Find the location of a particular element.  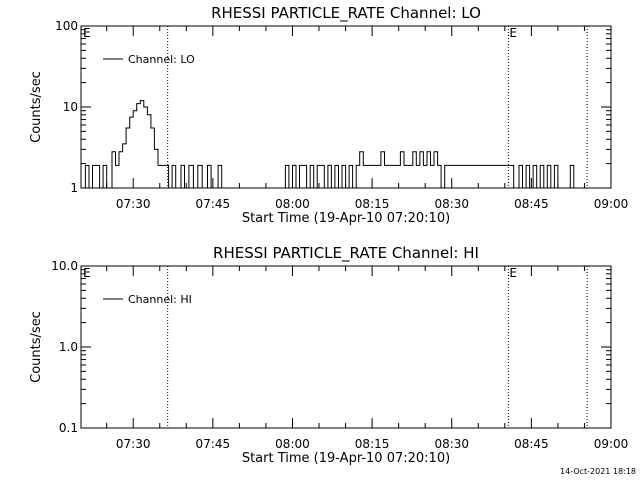

chart-2-x-tick-label: 09:00 is located at coordinates (611, 444).